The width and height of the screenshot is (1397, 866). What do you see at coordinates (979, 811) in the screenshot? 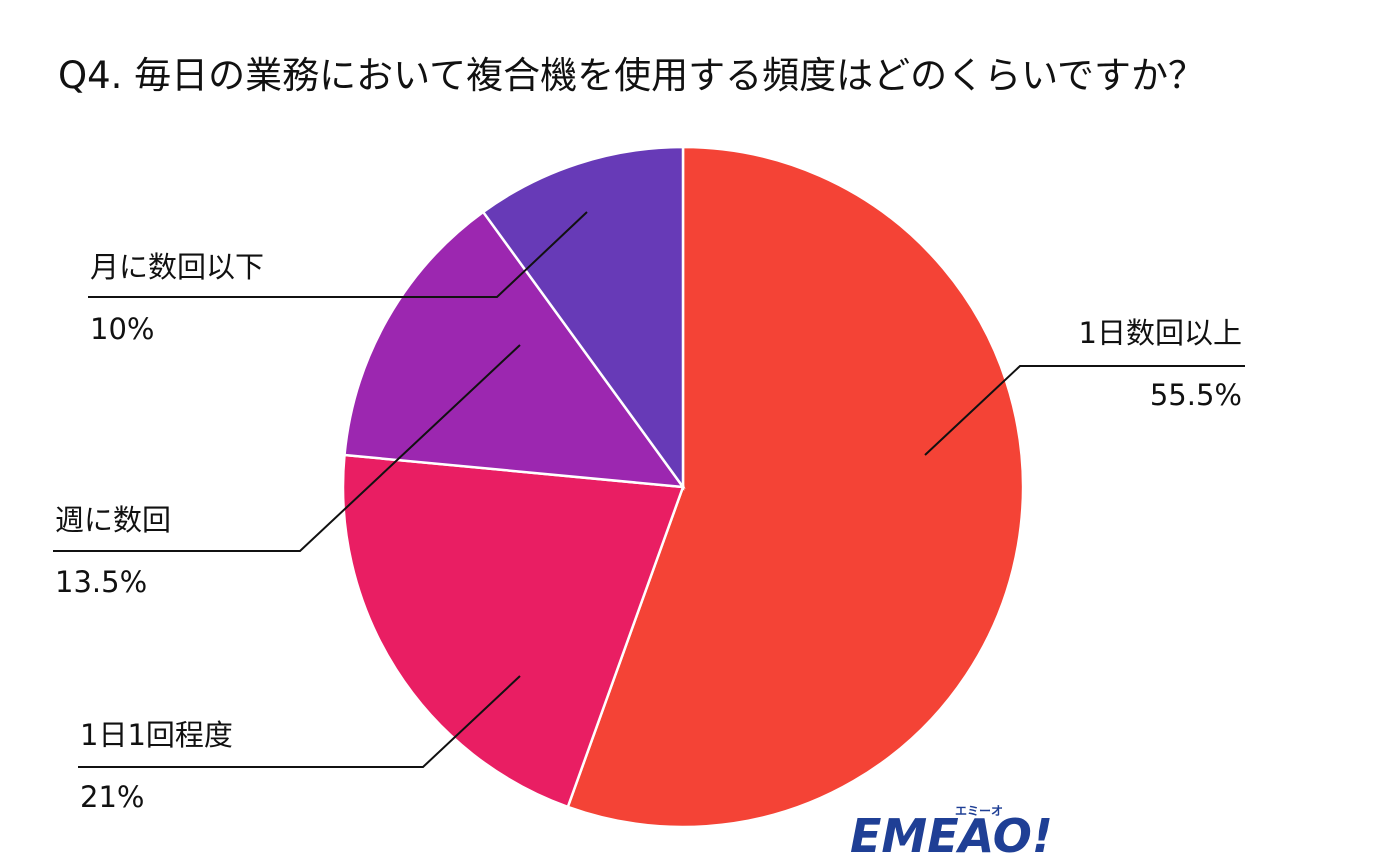
I see `logo-ruby: エミーオ` at bounding box center [979, 811].